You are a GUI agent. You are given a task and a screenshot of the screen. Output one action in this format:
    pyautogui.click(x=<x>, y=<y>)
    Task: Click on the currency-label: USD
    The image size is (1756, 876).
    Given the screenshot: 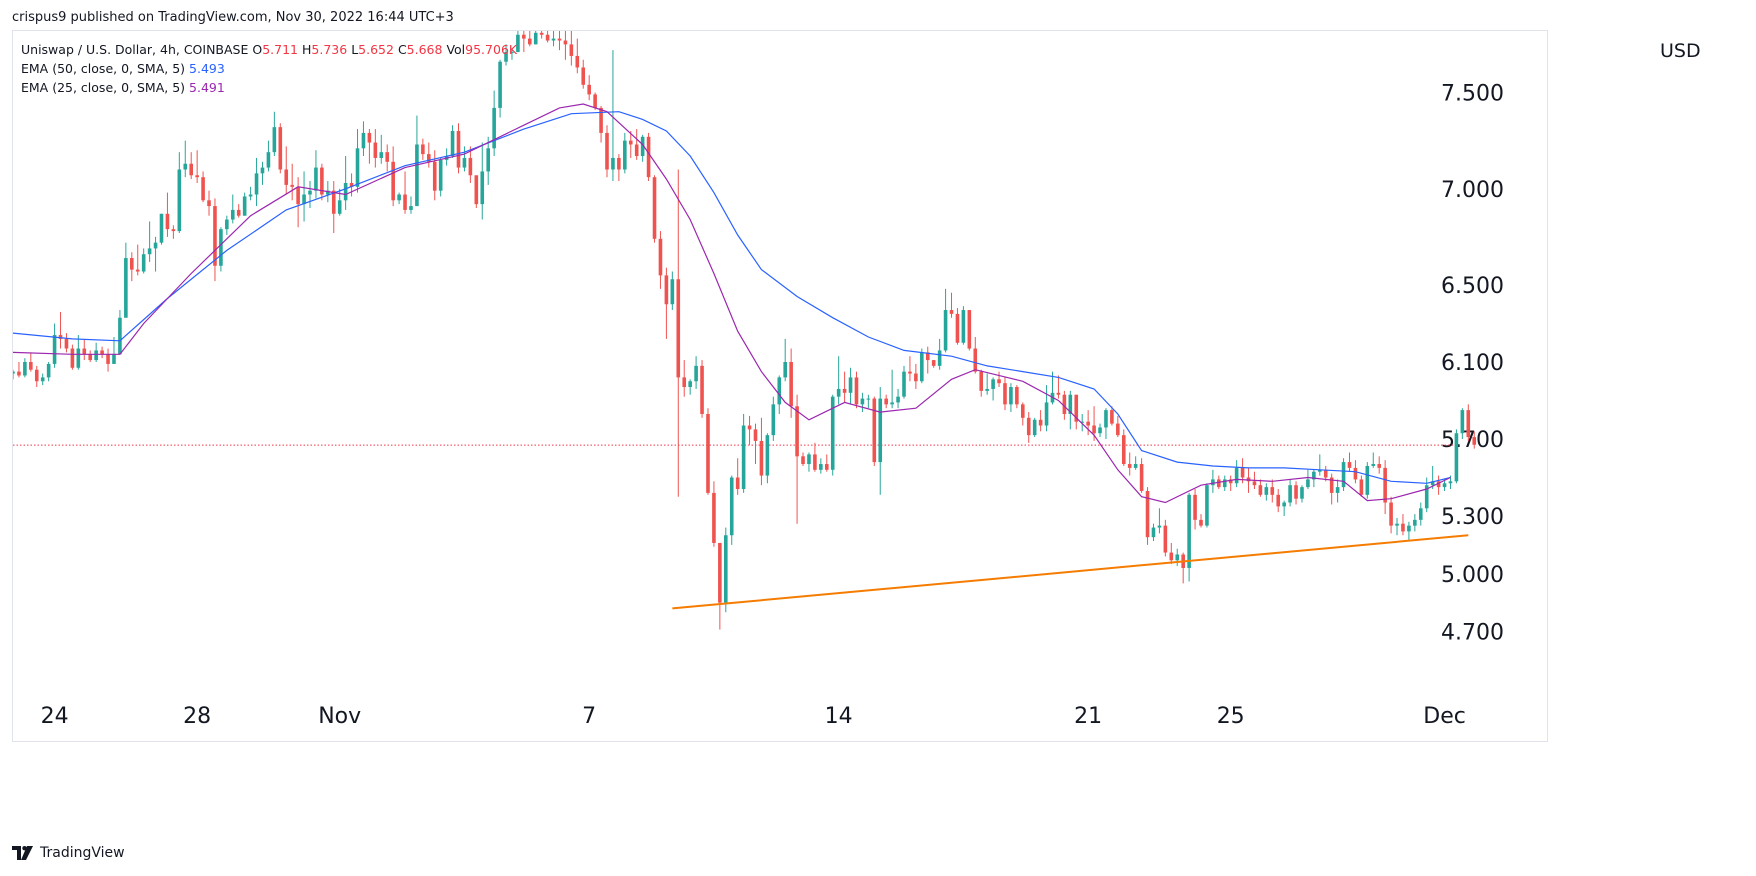 What is the action you would take?
    pyautogui.click(x=1680, y=51)
    